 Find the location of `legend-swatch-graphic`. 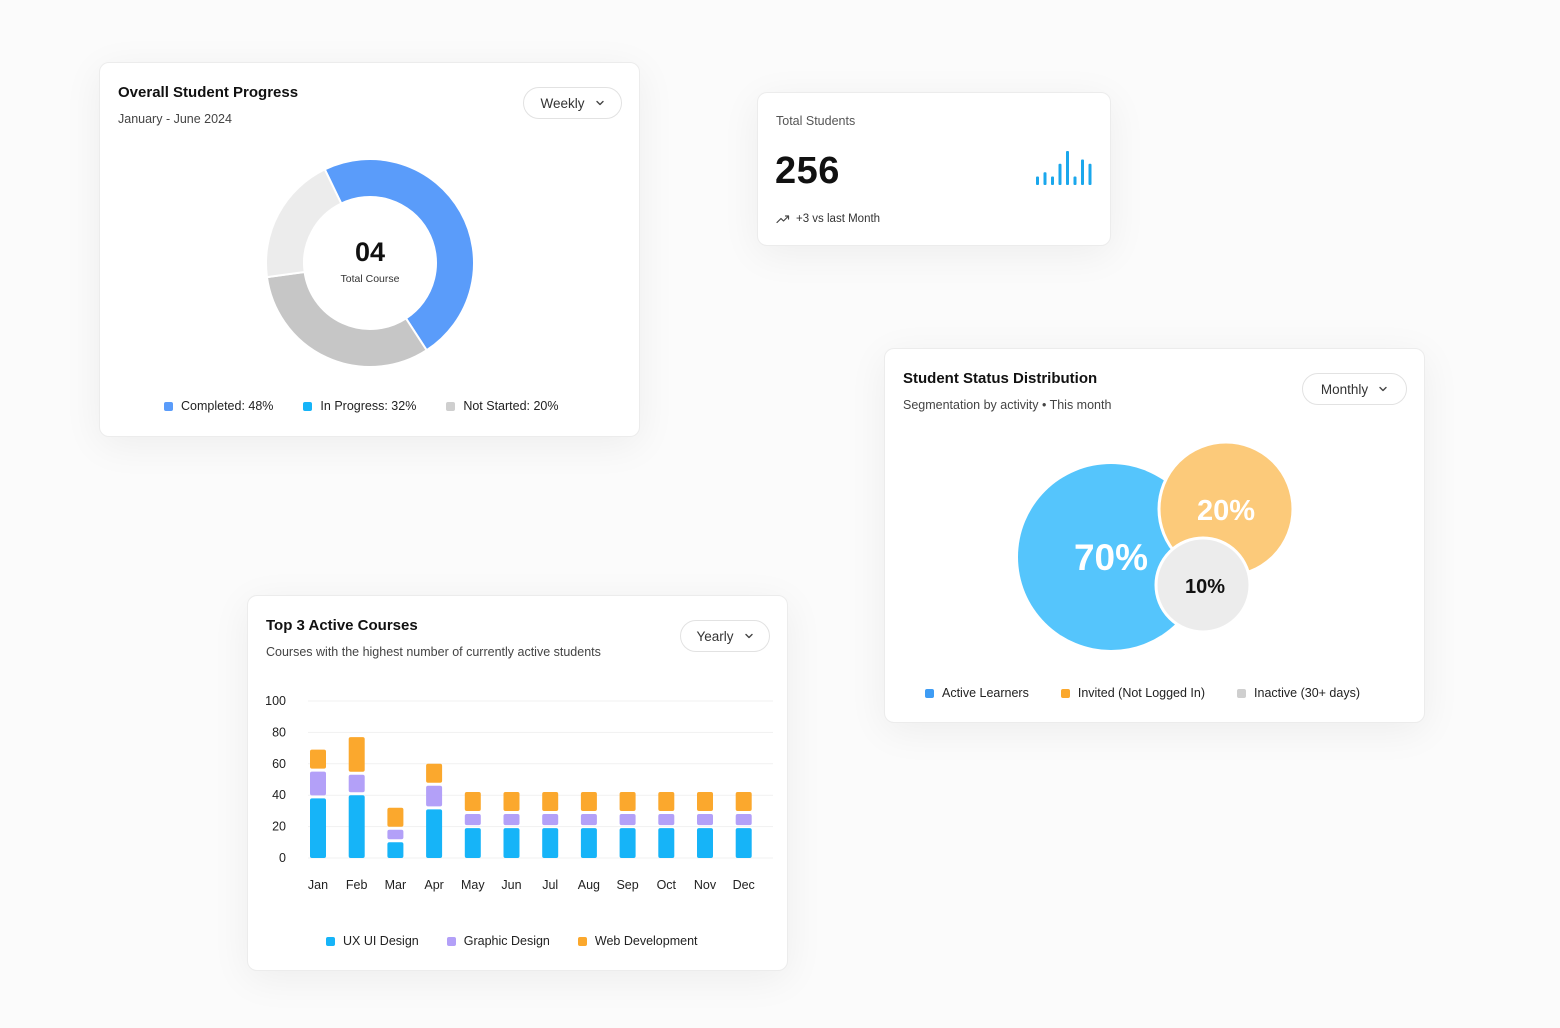

legend-swatch-graphic is located at coordinates (451, 941).